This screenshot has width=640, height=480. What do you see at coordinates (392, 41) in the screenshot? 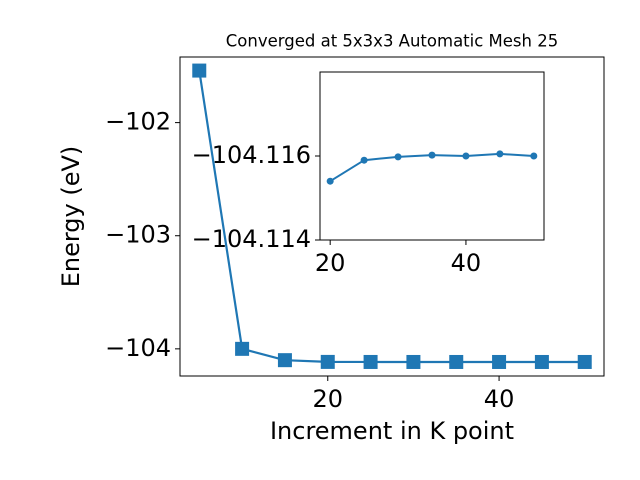
I see `chart-title: Converged at 5x3x3 Automatic Mesh 25` at bounding box center [392, 41].